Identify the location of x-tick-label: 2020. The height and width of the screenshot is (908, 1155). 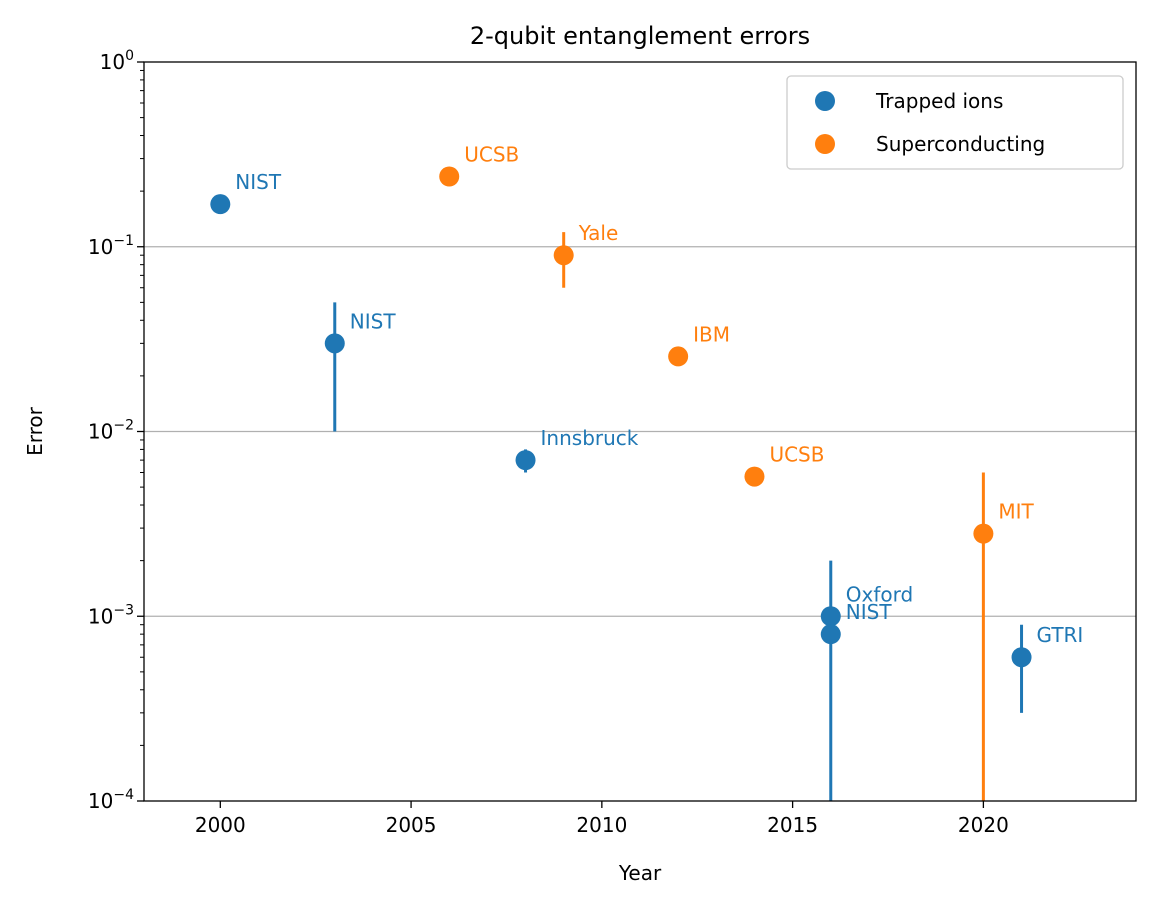
(983, 825).